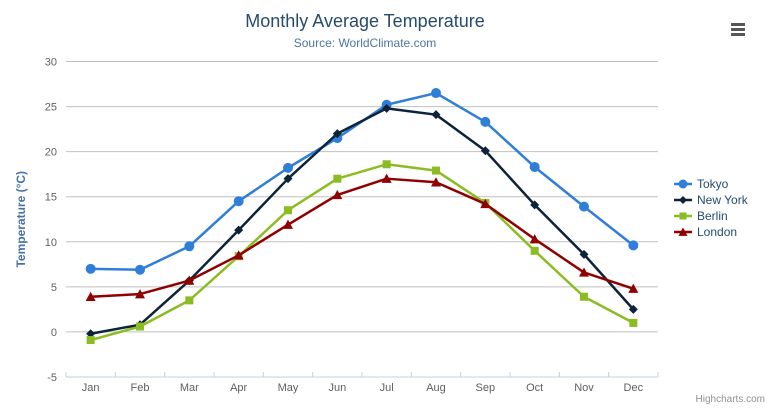 This screenshot has width=769, height=416. I want to click on legend-item-berlin: Berlin, so click(711, 216).